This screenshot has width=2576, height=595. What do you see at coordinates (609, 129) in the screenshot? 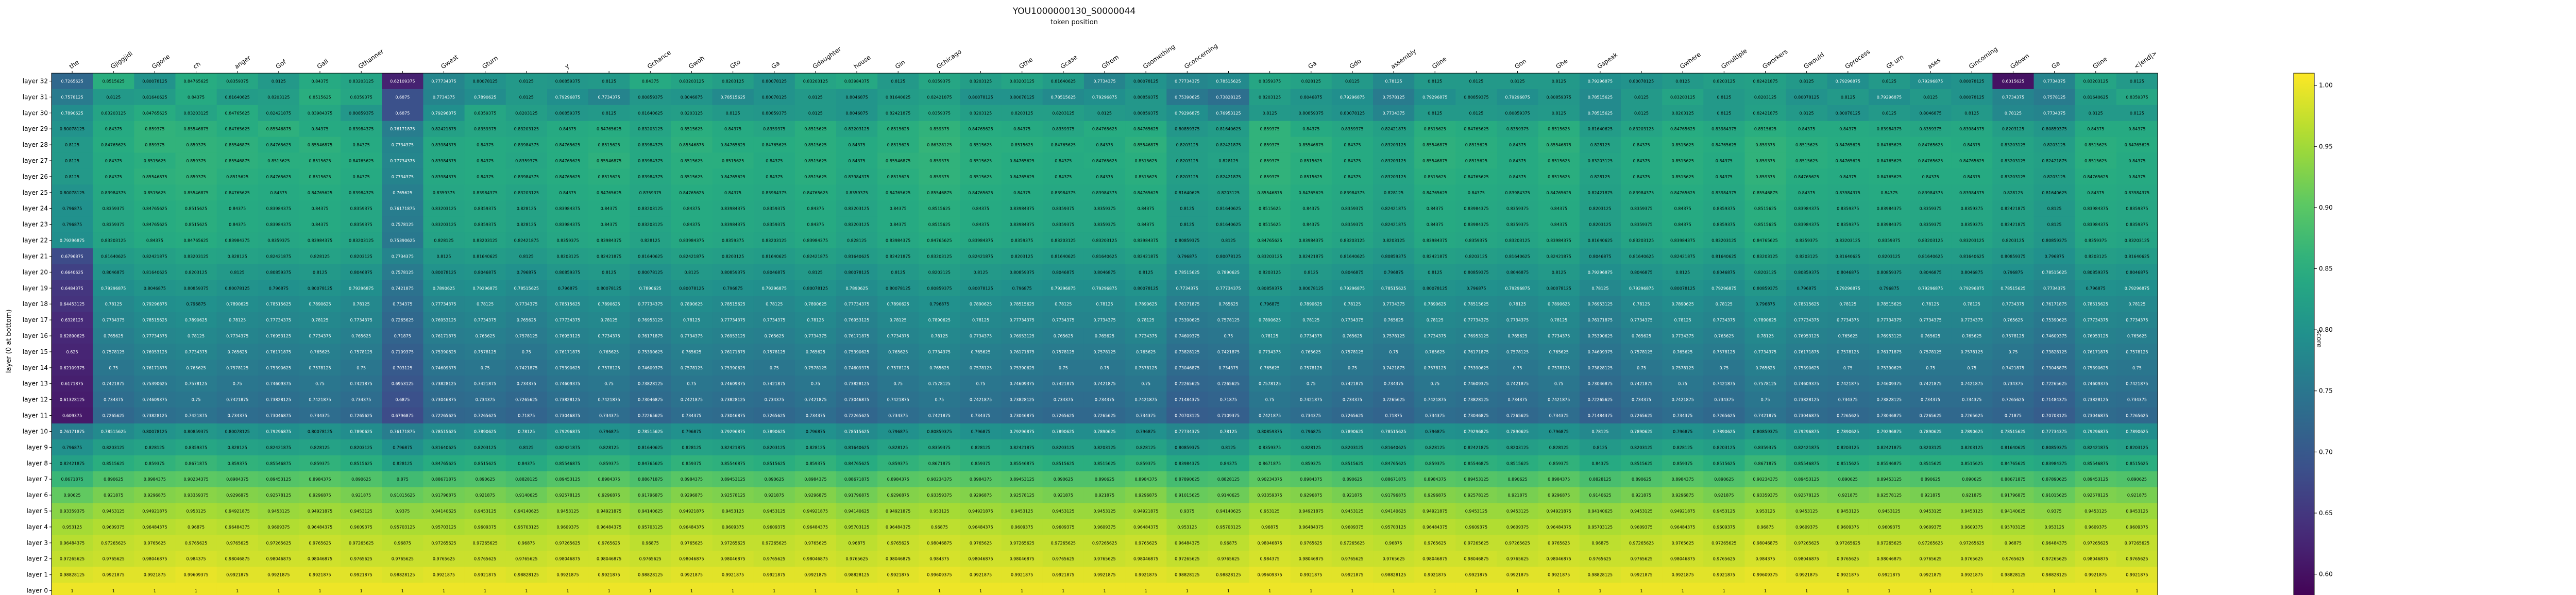
I see `cell-value-label: 0.84765625` at bounding box center [609, 129].